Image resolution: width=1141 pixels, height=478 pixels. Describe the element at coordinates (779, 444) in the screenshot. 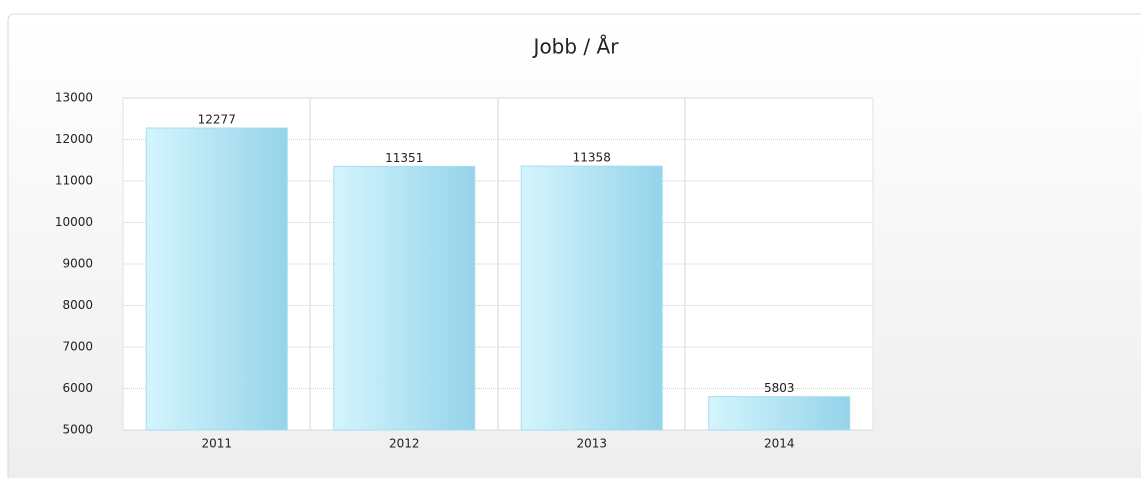

I see `x-tick-label: 2014` at that location.